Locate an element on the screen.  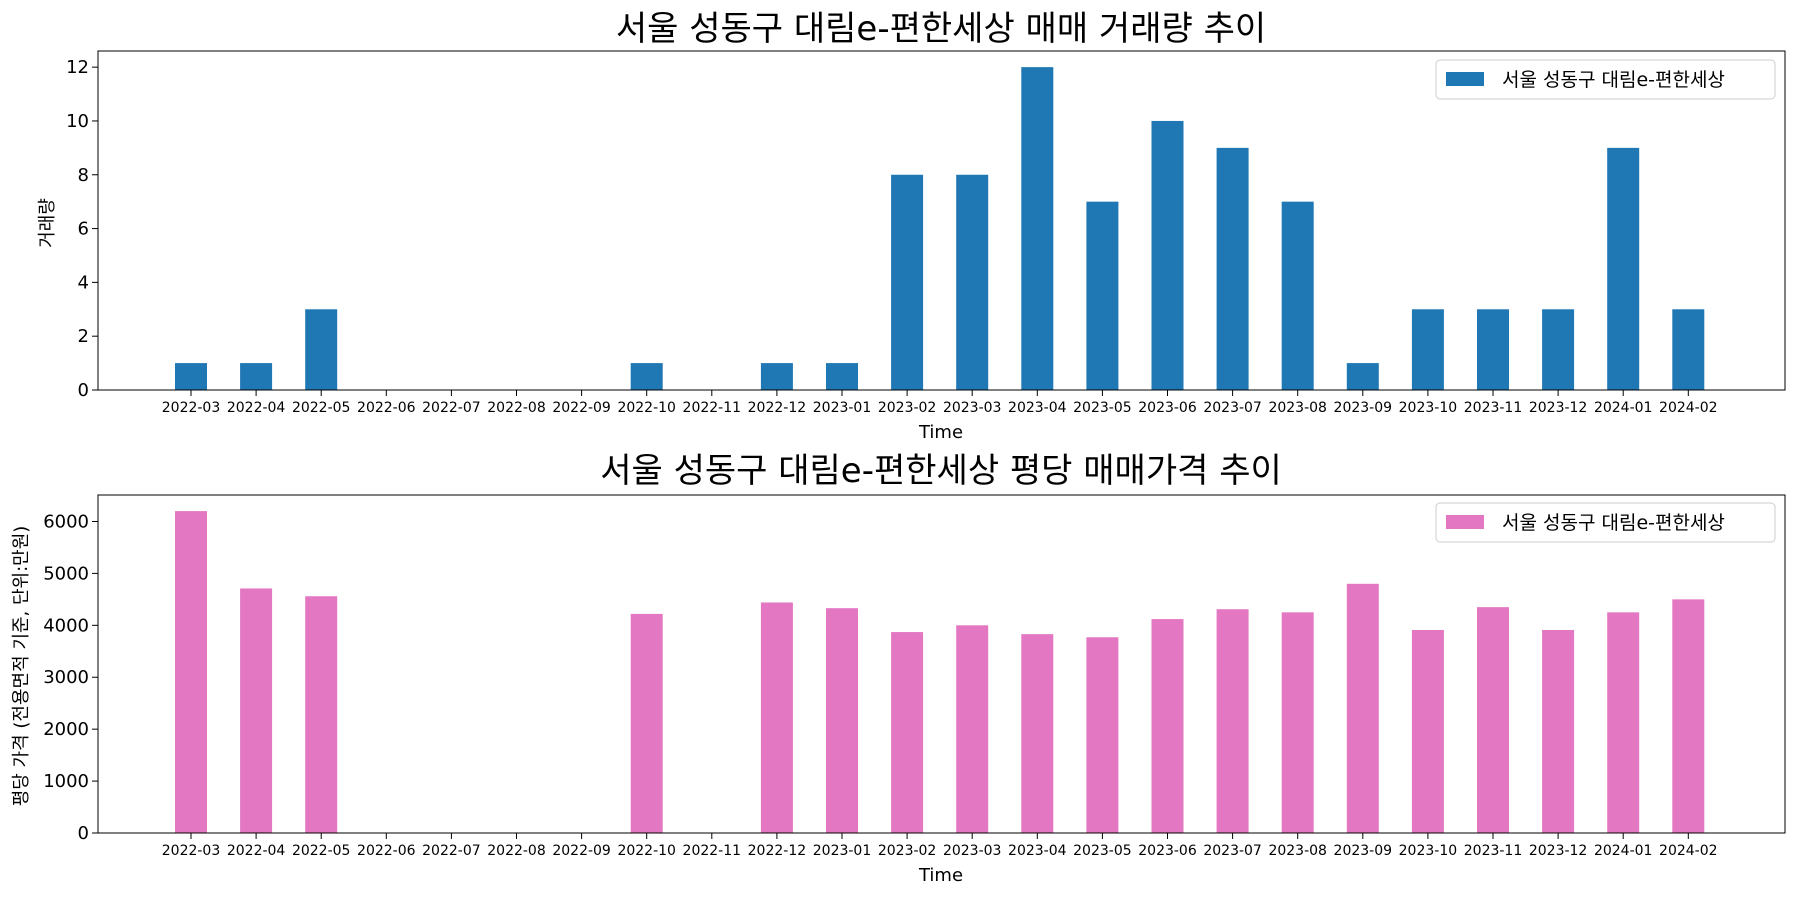
volume-x-tick-label: 2023-12 is located at coordinates (1558, 408).